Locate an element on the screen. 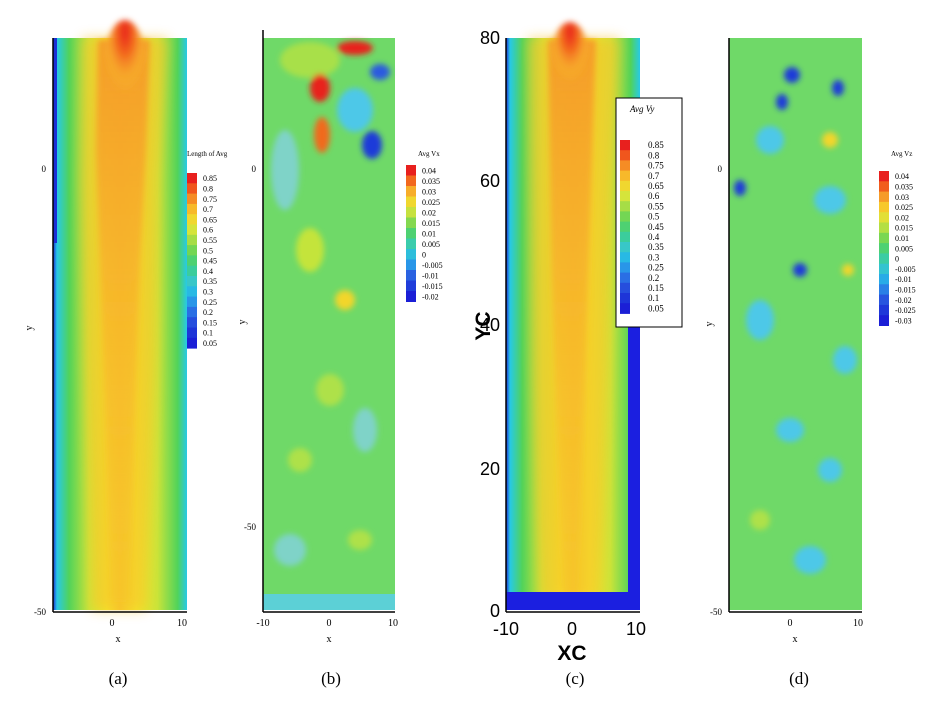 The image size is (945, 709). legend-level-label: 0.85 is located at coordinates (210, 178).